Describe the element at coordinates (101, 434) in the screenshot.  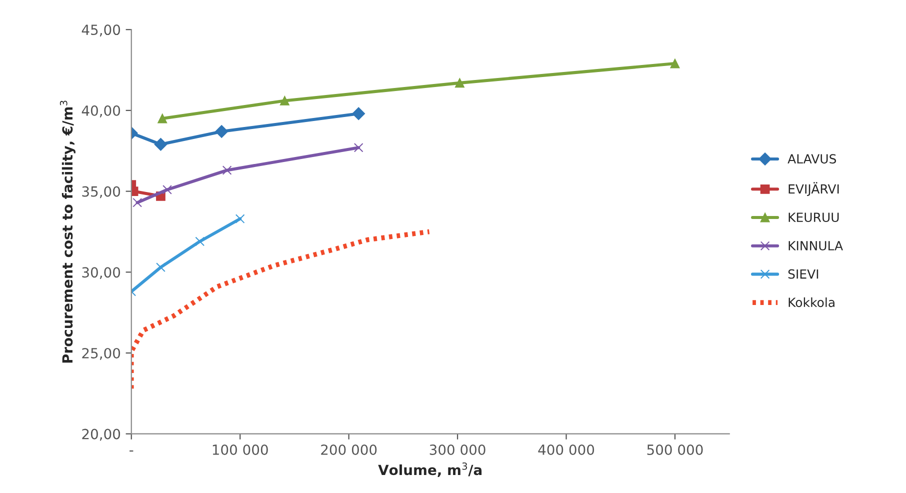
I see `y-tick-label: 20,00` at that location.